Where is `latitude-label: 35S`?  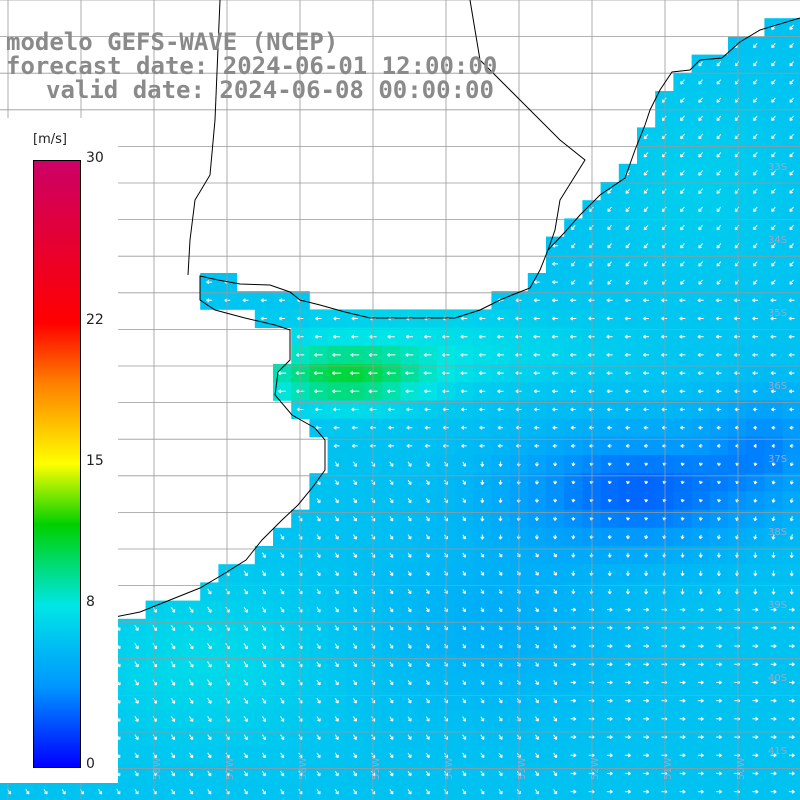 latitude-label: 35S is located at coordinates (777, 313).